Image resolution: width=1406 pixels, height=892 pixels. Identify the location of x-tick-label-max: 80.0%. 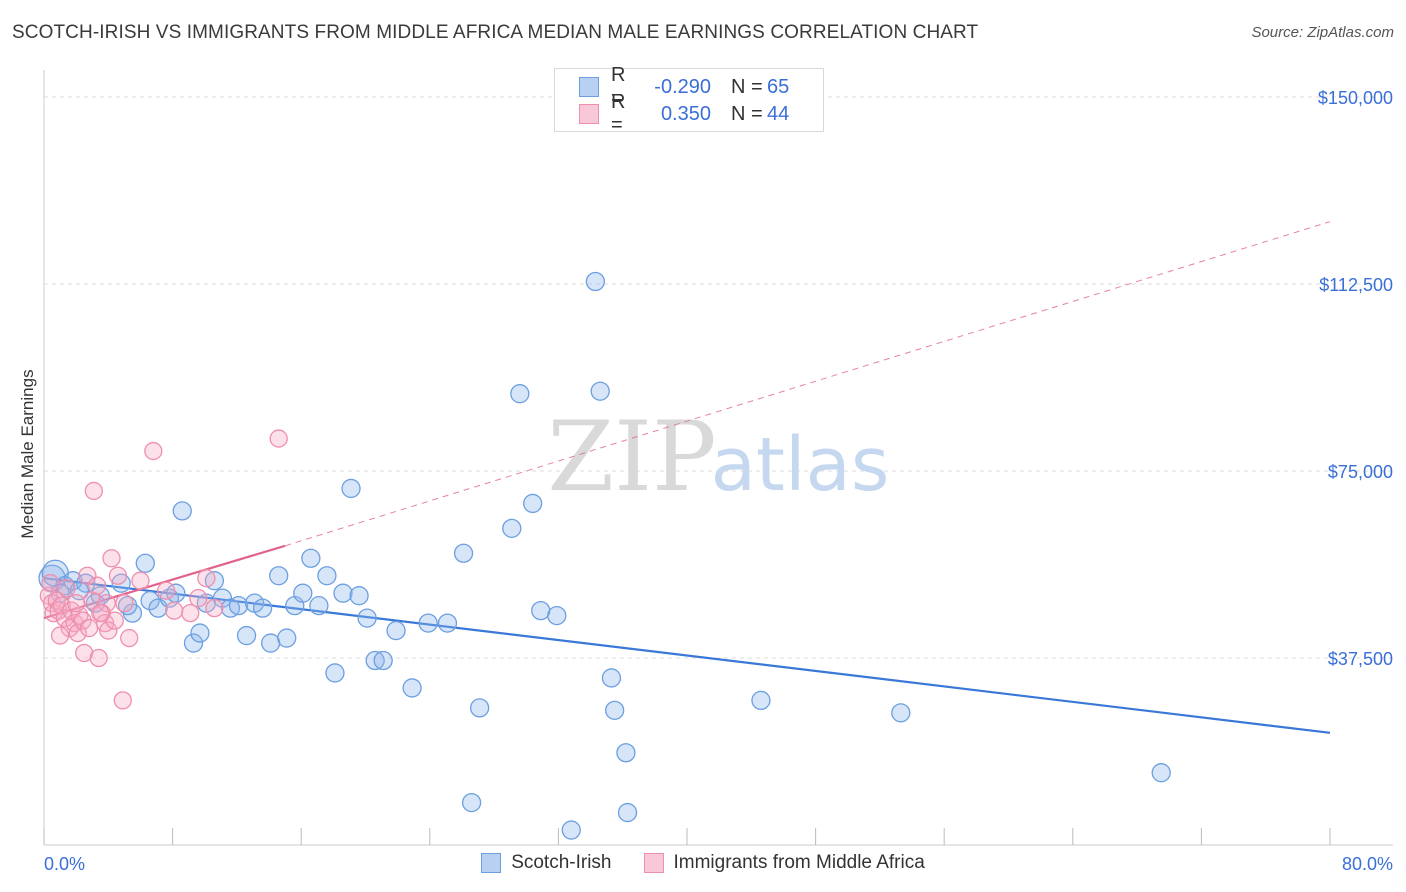
(1367, 864).